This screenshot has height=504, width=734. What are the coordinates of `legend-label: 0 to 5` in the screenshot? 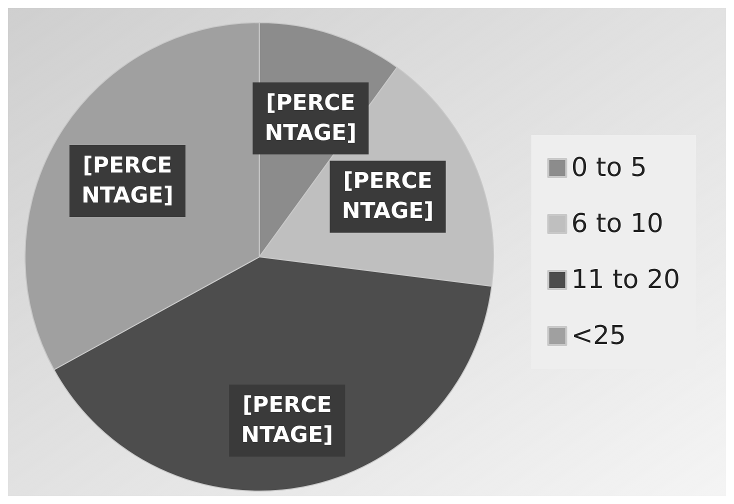 It's located at (609, 168).